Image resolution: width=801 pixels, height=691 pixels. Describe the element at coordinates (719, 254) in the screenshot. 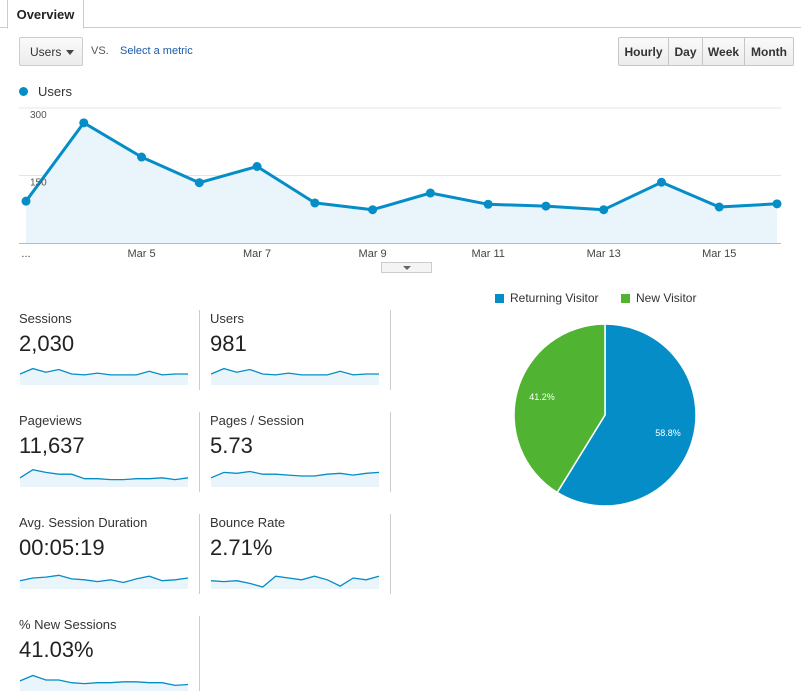

I see `x-tick-label: Mar 15` at that location.